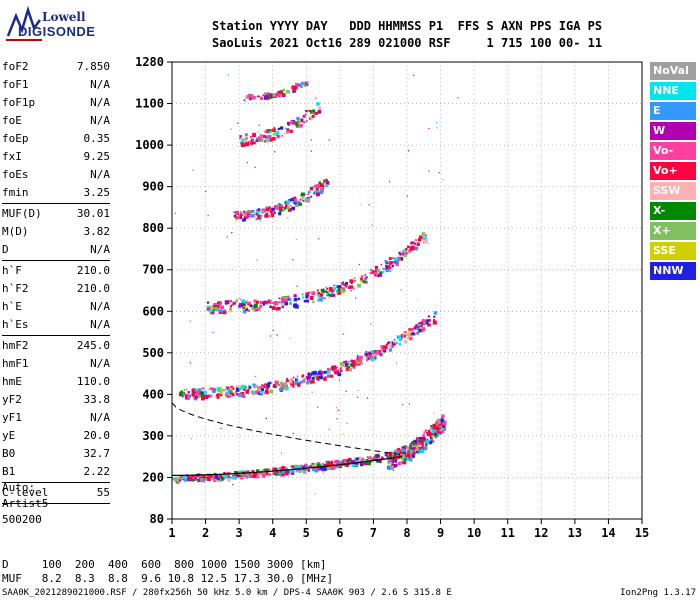  What do you see at coordinates (149, 104) in the screenshot?
I see `y-tick-label: 1100` at bounding box center [149, 104].